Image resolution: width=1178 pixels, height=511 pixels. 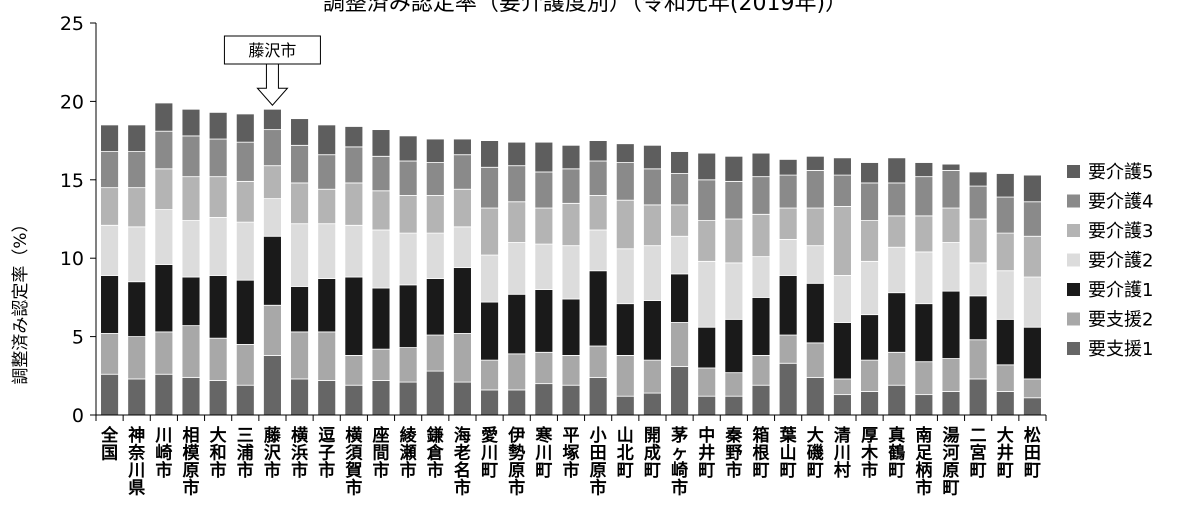 I want to click on legend-entry: 要介護3, so click(x=1120, y=231).